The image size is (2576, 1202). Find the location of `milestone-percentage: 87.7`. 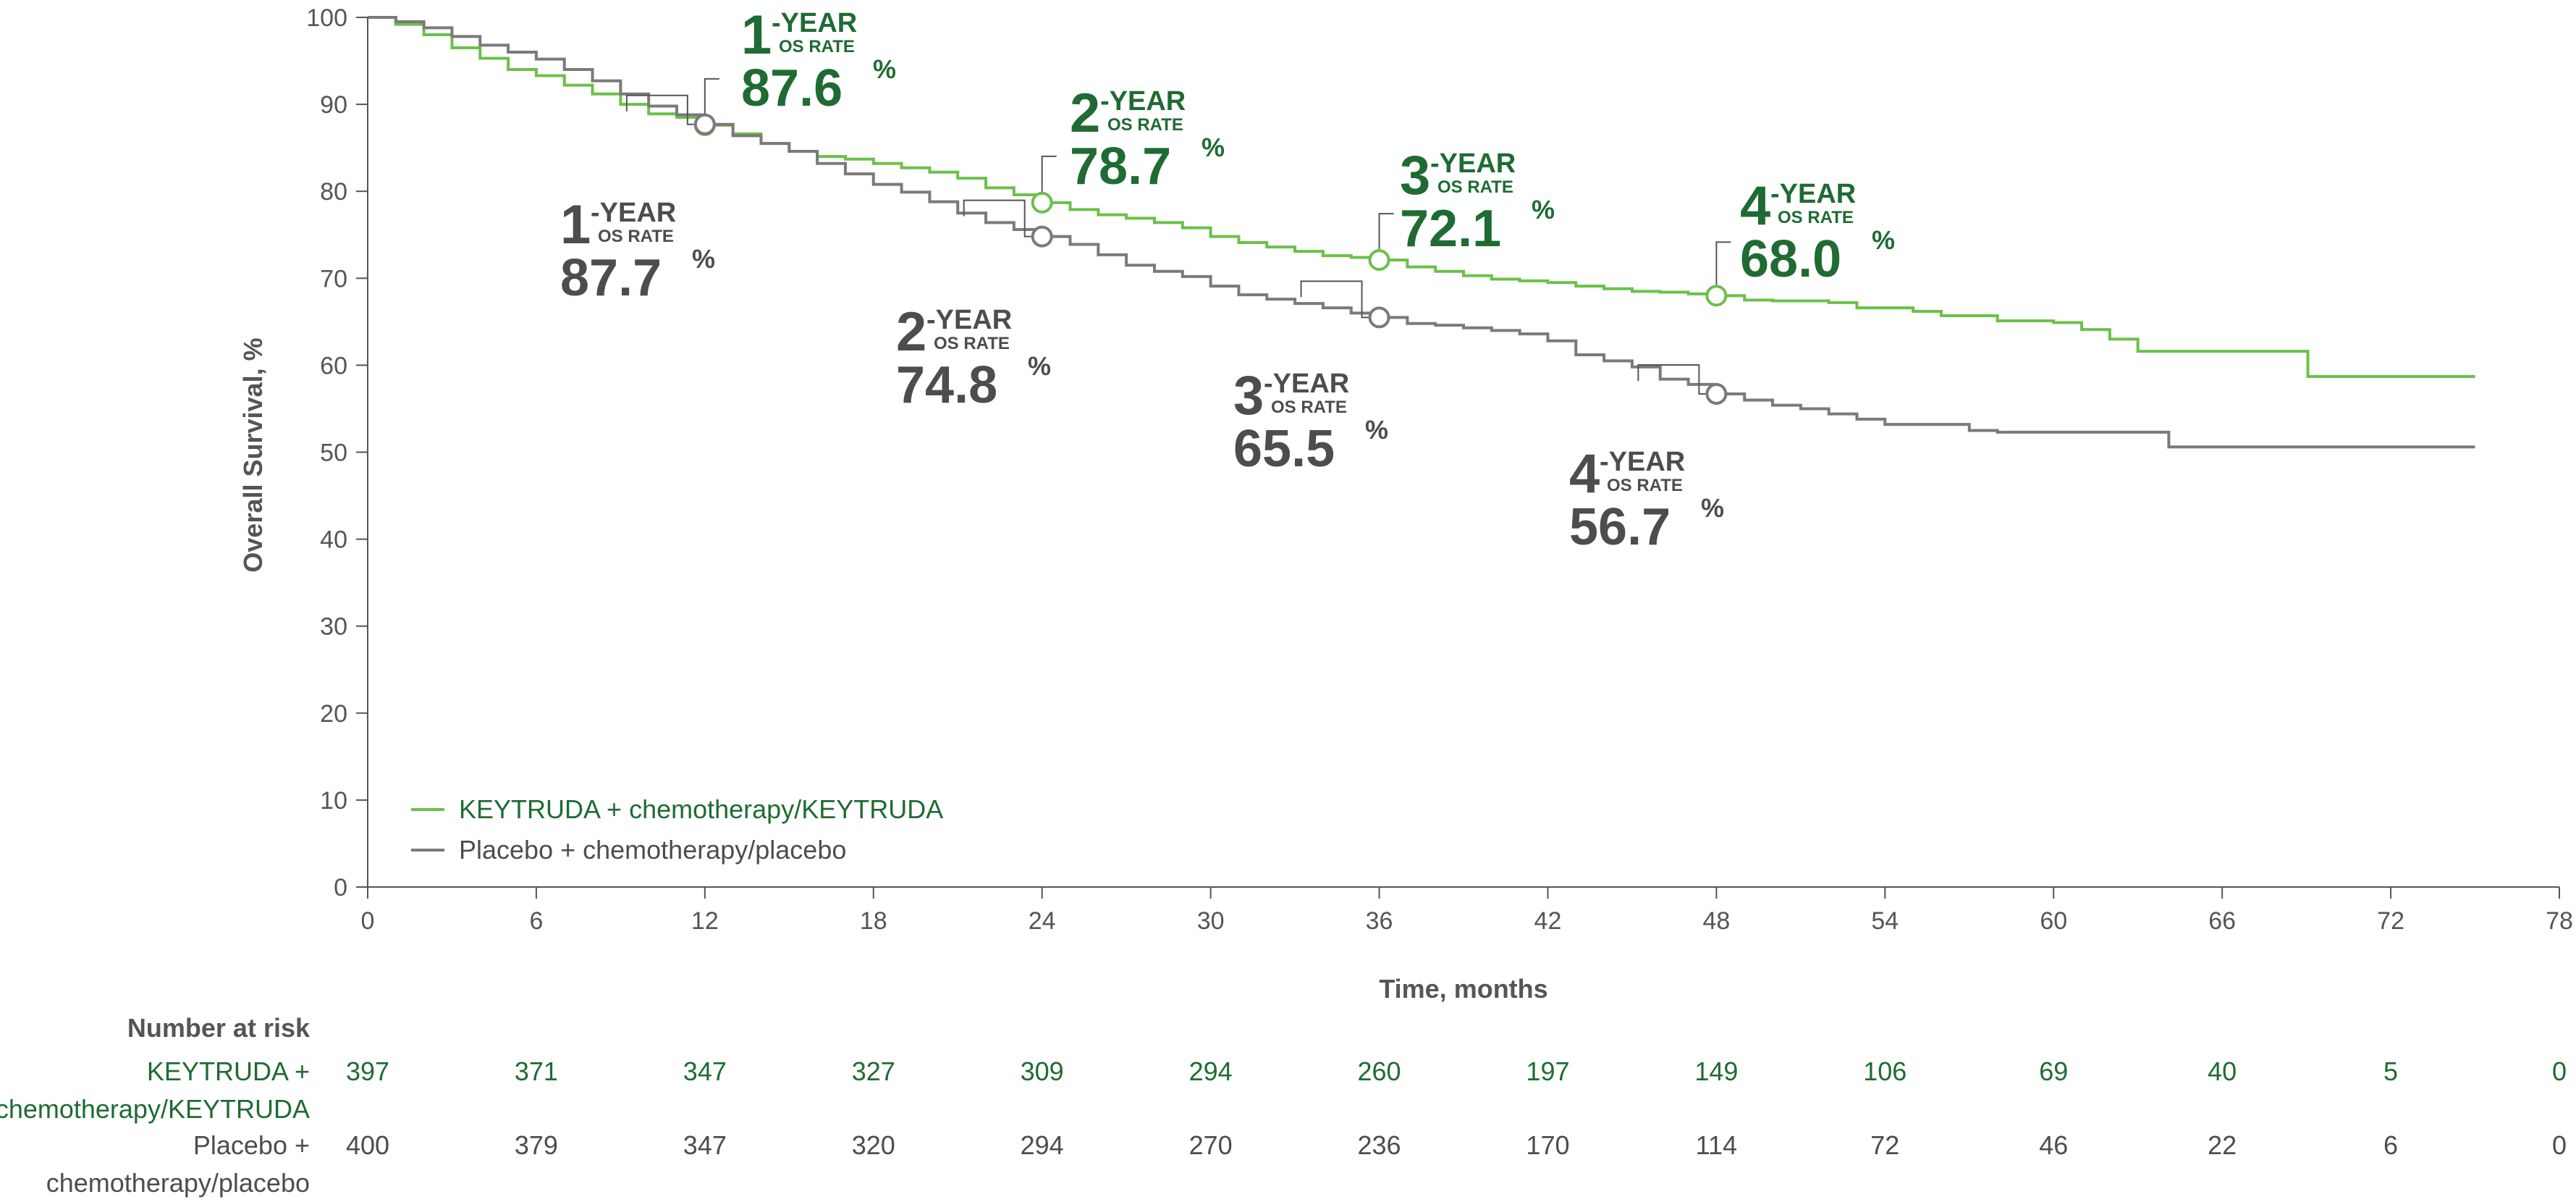

milestone-percentage: 87.7 is located at coordinates (611, 278).